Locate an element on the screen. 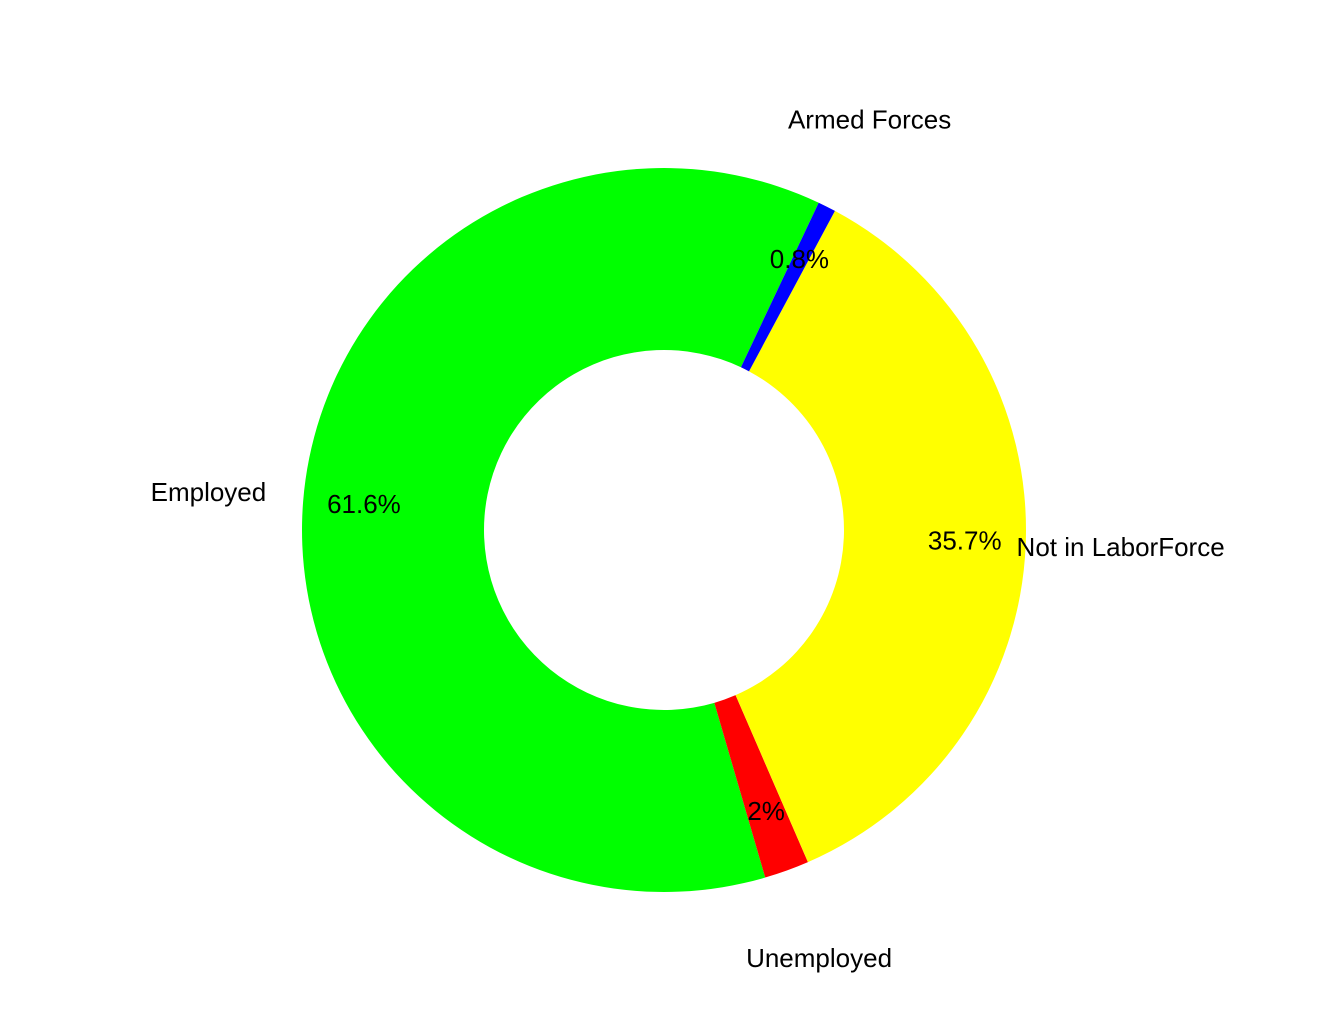 This screenshot has width=1344, height=1013. percent-label-unemployed: 2% is located at coordinates (766, 811).